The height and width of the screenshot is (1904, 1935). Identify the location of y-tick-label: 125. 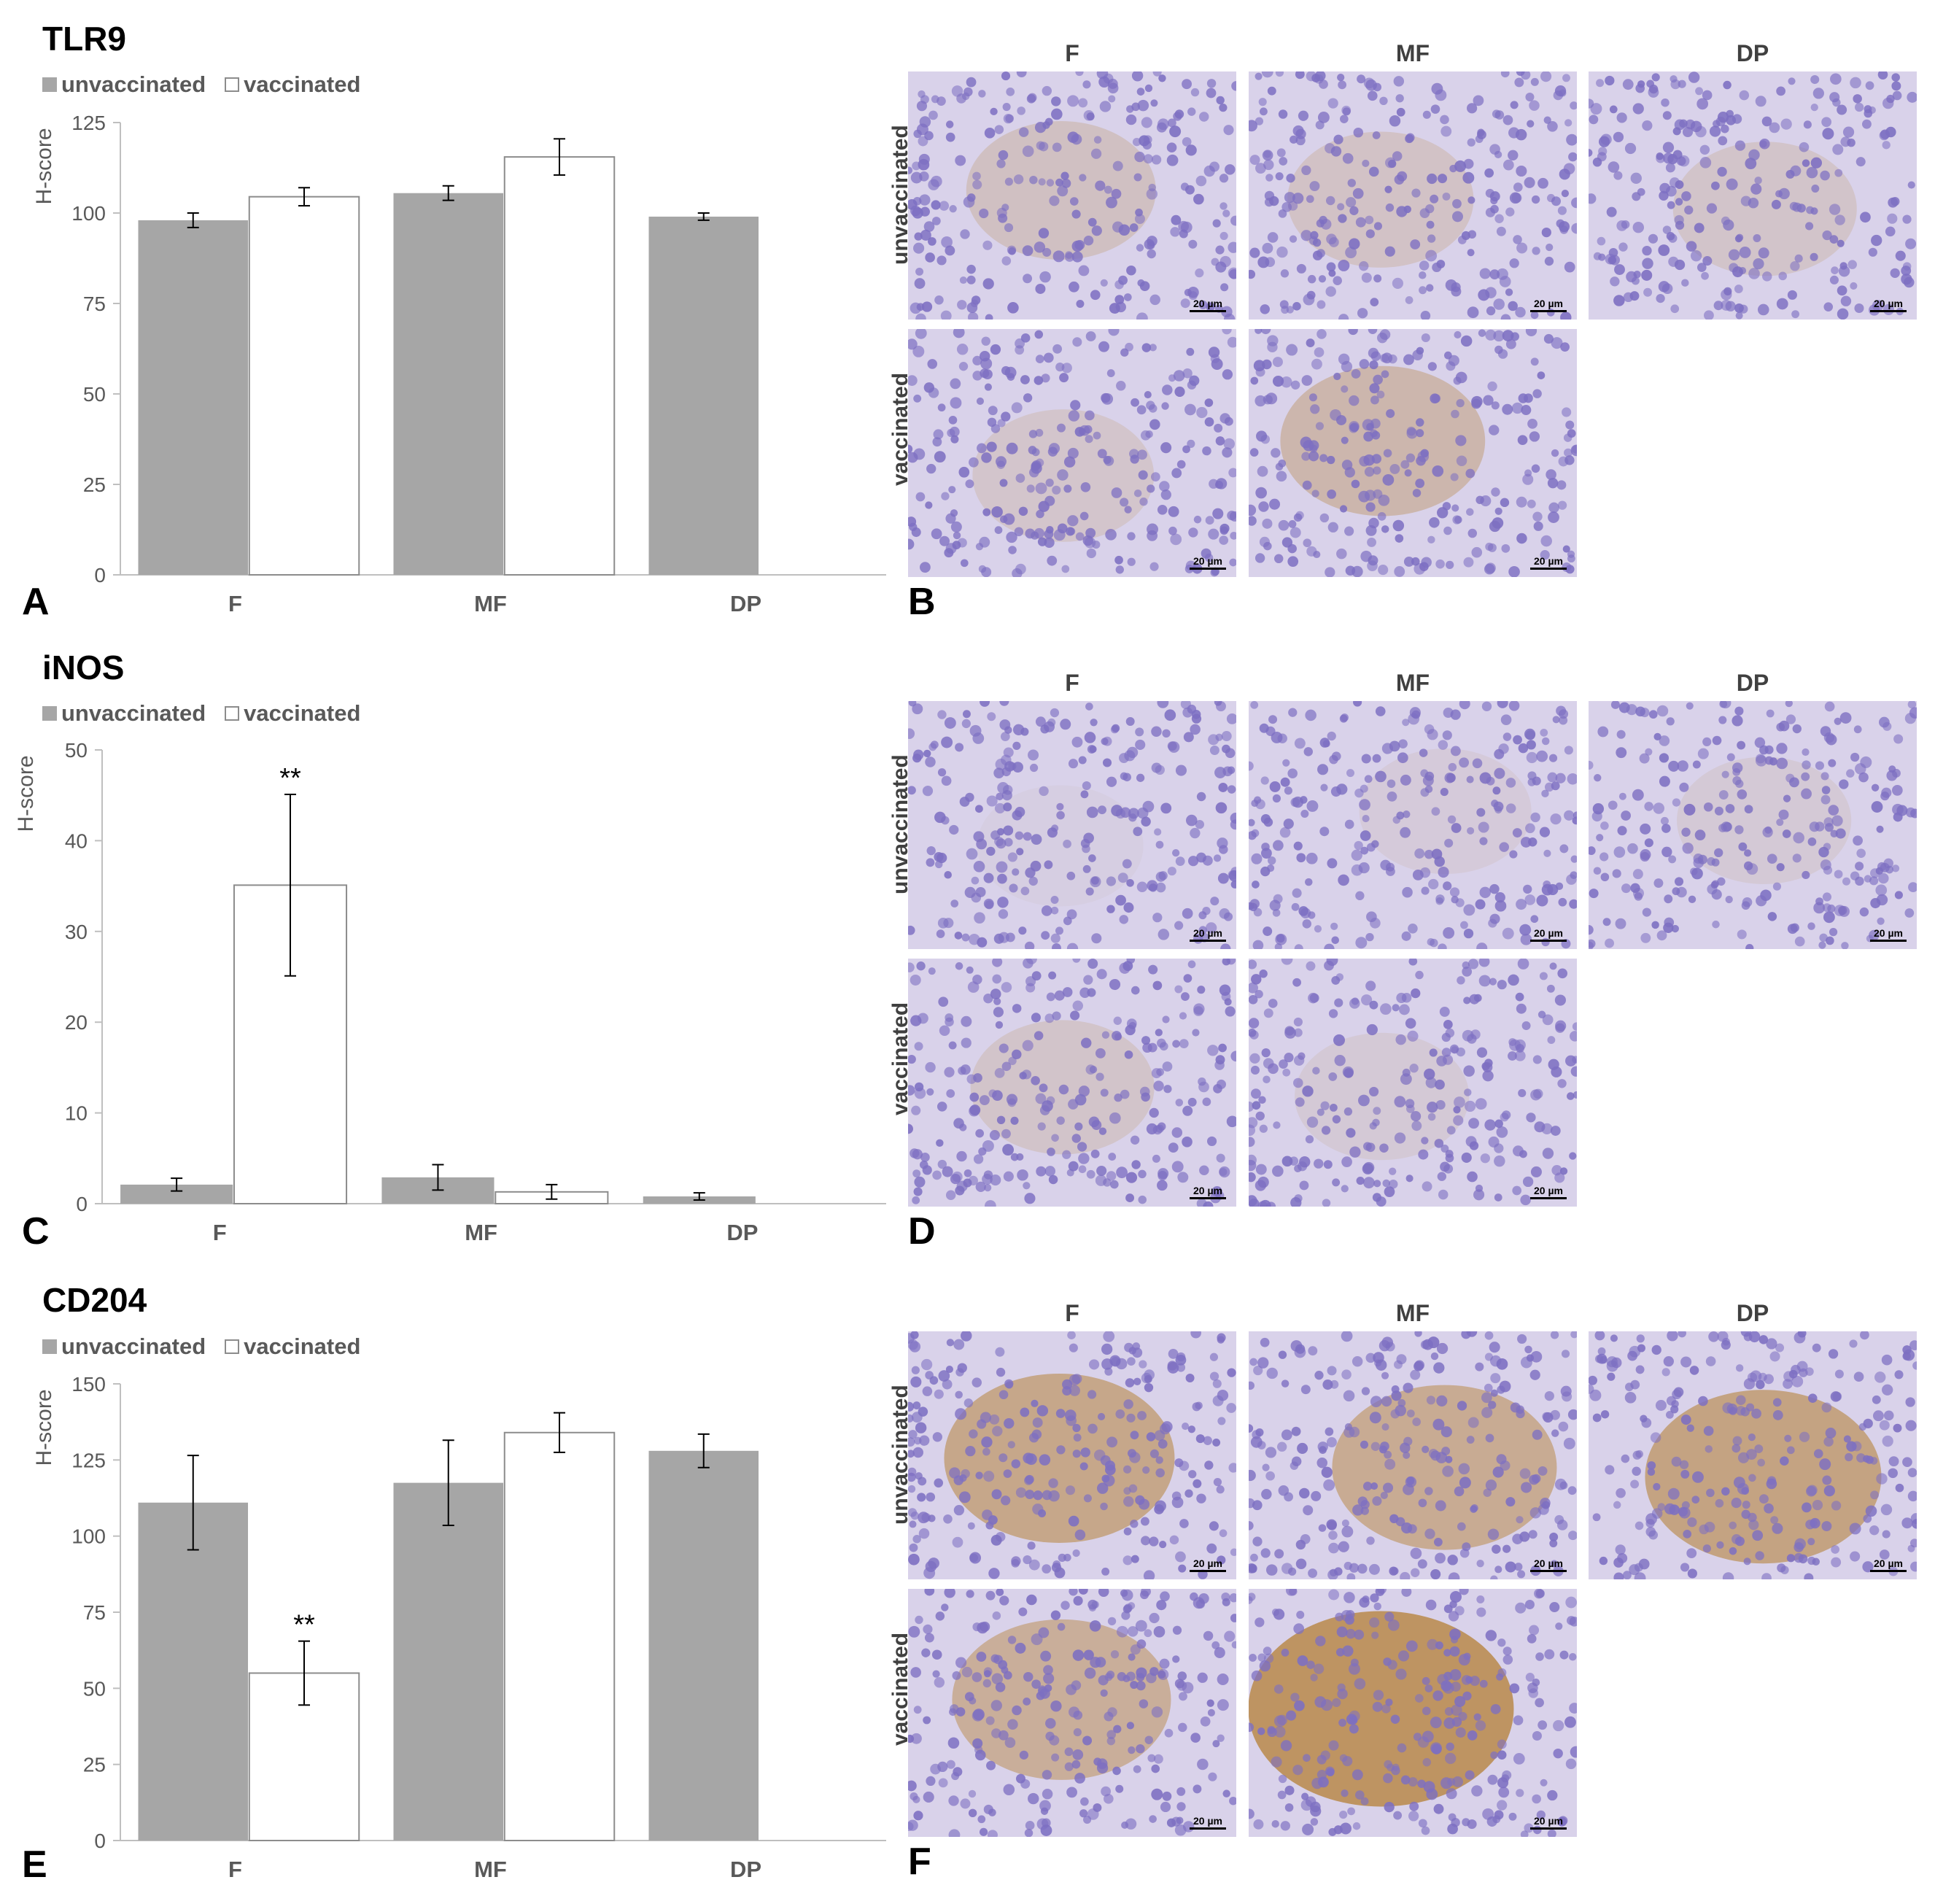
(89, 123).